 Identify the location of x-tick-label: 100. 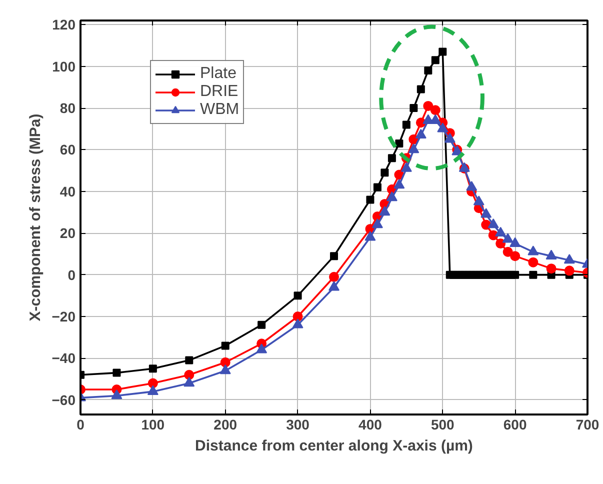
(153, 424).